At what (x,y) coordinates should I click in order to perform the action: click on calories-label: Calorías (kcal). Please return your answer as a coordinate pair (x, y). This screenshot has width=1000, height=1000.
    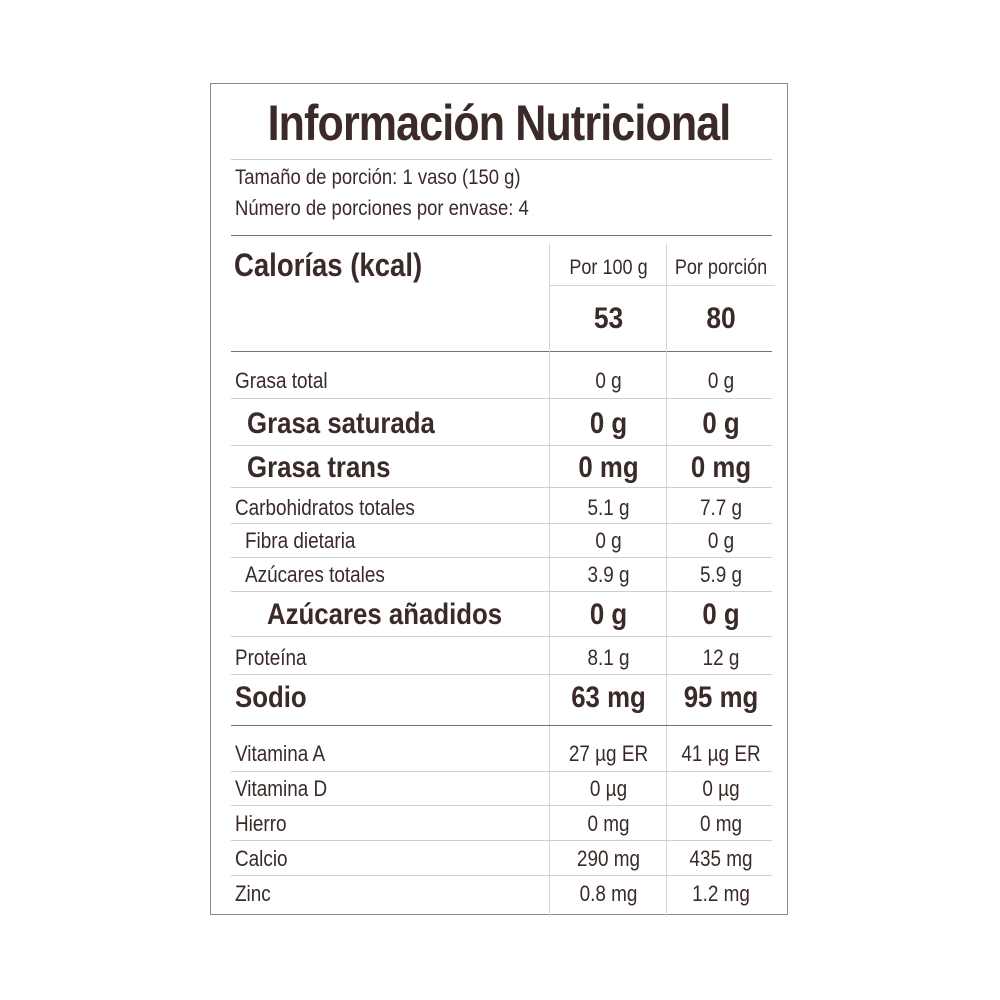
    Looking at the image, I should click on (328, 265).